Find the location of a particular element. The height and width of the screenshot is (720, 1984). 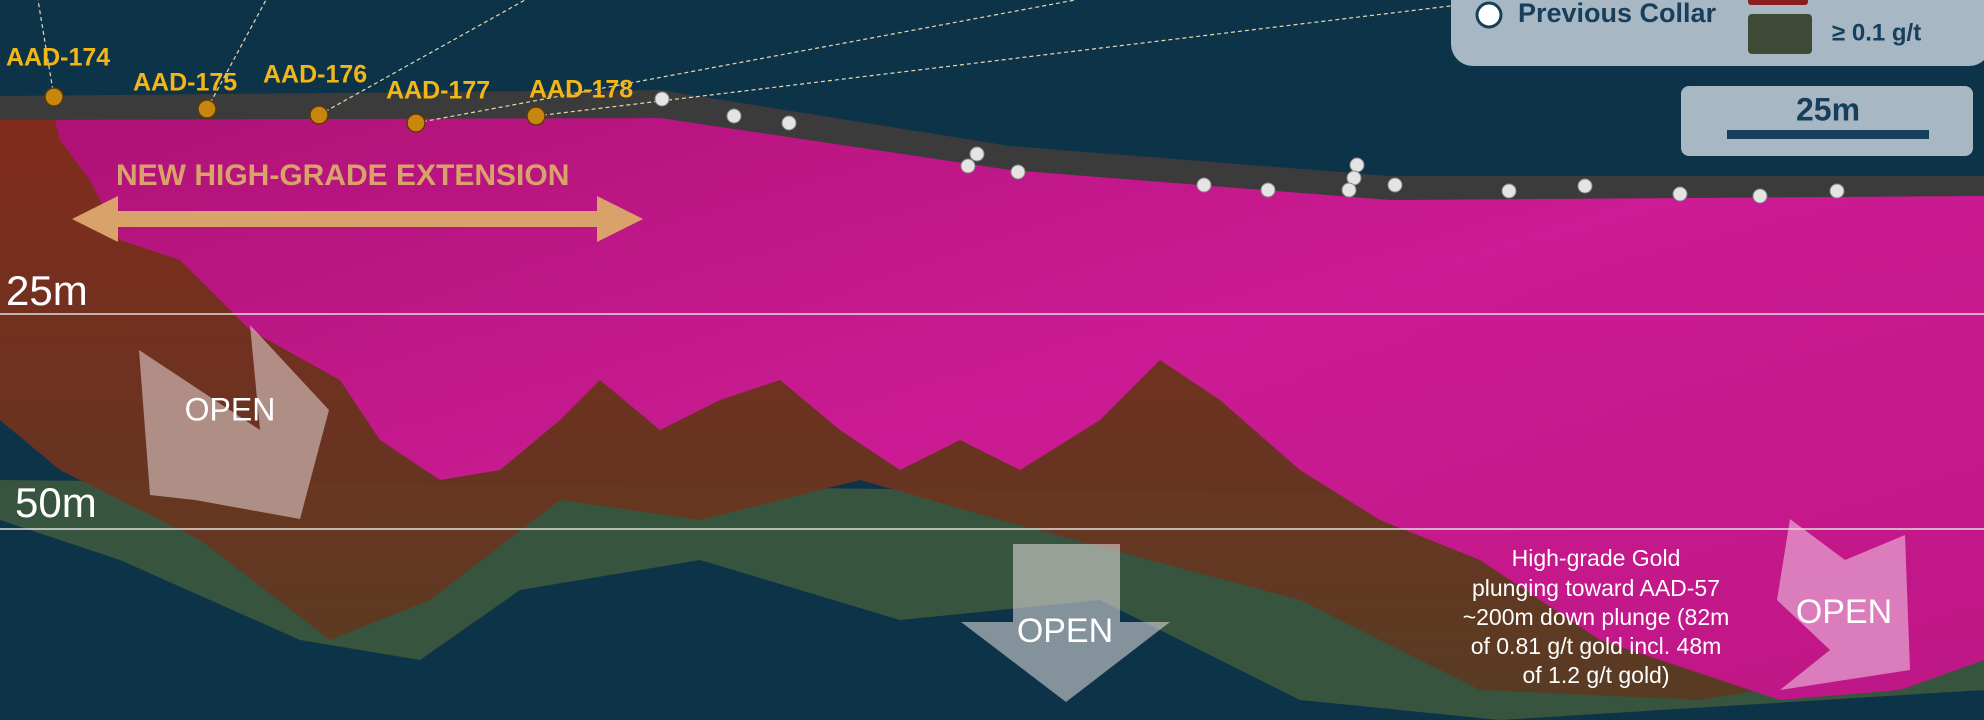

annotation-line: plunging toward AAD-57 is located at coordinates (1596, 588).